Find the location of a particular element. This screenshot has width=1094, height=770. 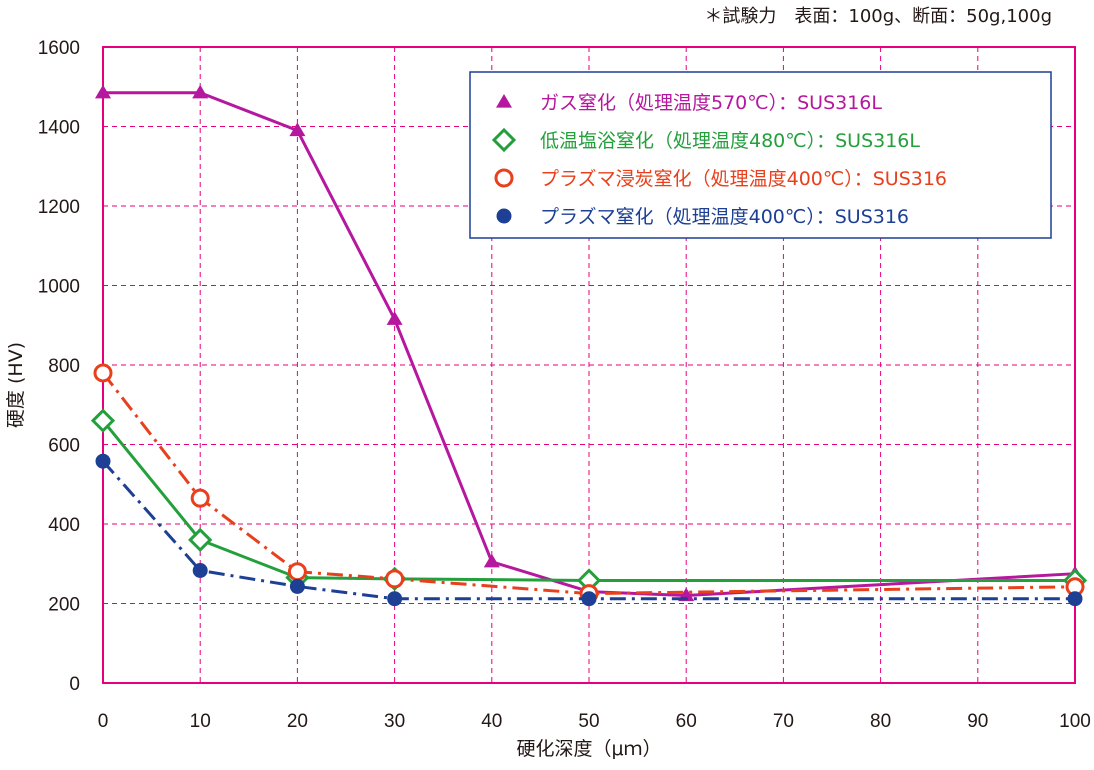

y-tick-label: 1000 is located at coordinates (59, 287).